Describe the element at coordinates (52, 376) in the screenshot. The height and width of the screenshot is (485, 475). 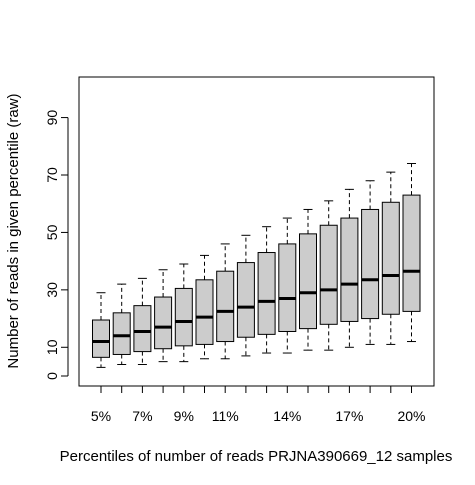
I see `y-tick-label: 0` at that location.